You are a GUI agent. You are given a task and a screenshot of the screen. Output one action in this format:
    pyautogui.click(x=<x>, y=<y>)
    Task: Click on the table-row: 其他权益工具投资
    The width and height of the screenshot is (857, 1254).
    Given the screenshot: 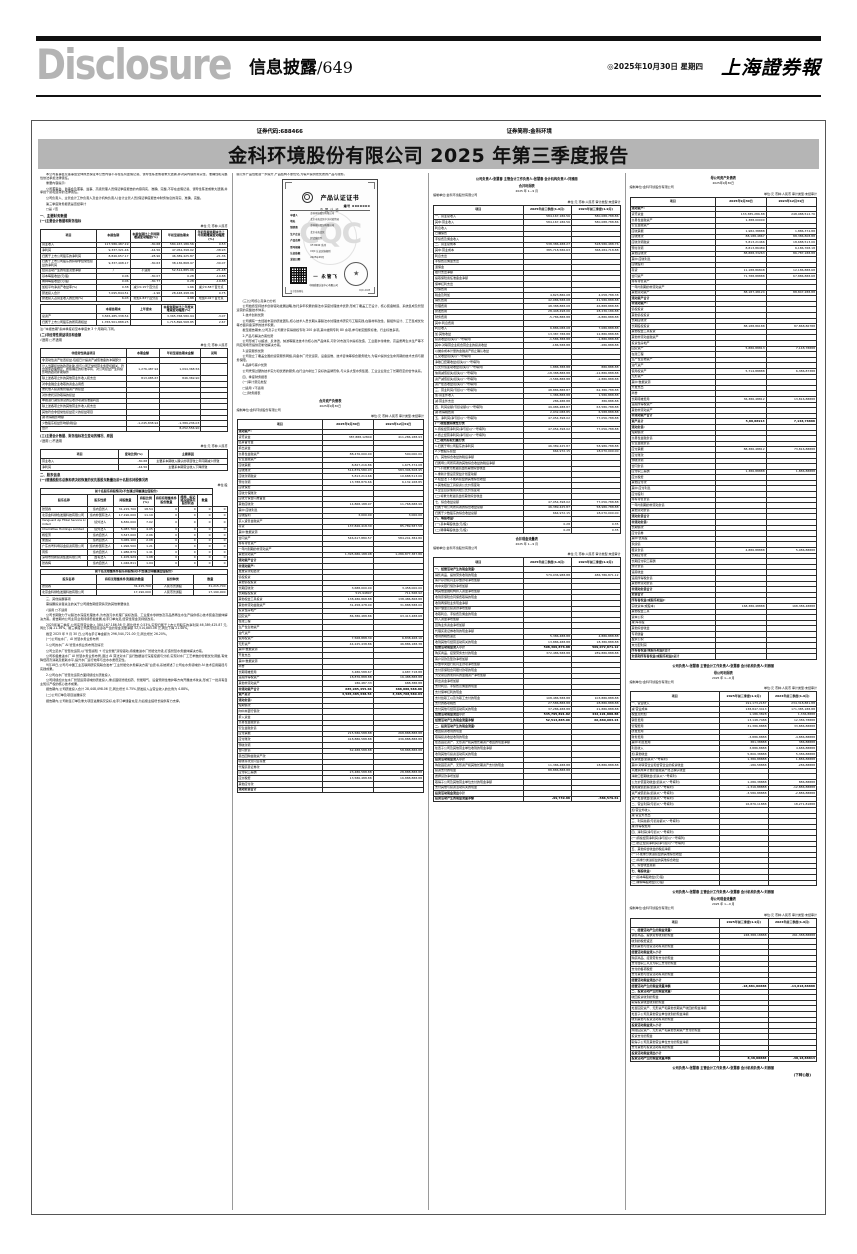 What is the action you would take?
    pyautogui.click(x=723, y=332)
    